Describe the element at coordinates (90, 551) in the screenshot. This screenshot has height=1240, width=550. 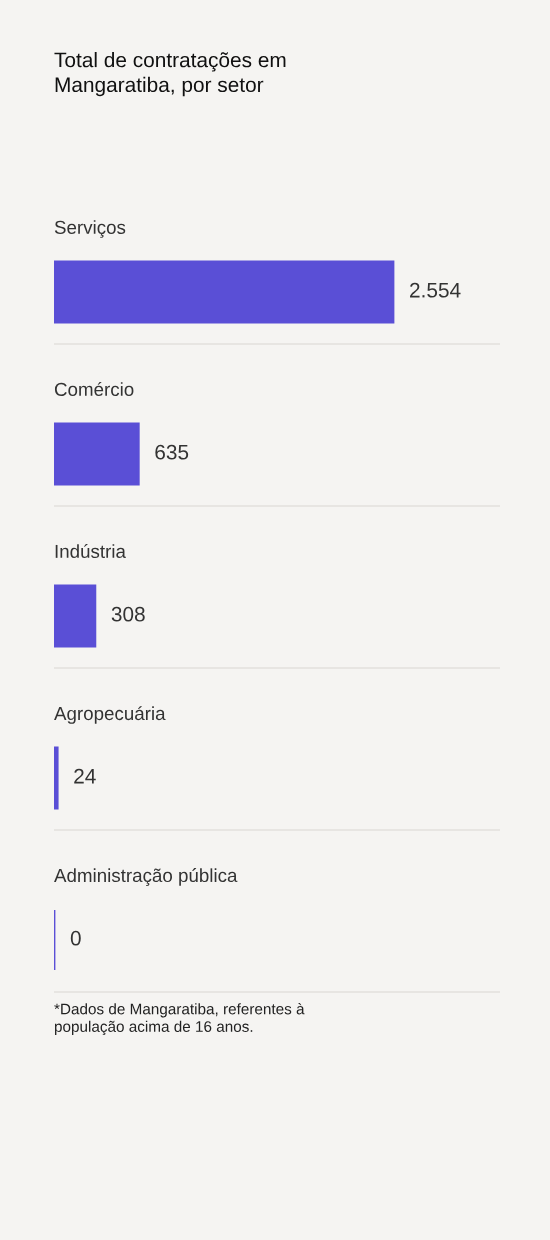
I see `y-tick-label: Indústria` at that location.